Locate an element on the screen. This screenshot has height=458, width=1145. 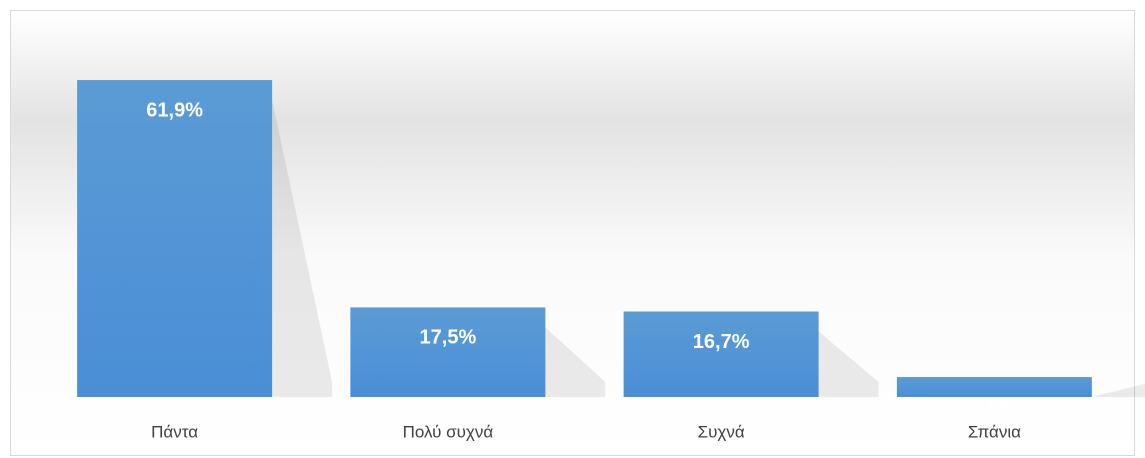
x-tick-label: Πολύ συχνά is located at coordinates (448, 431).